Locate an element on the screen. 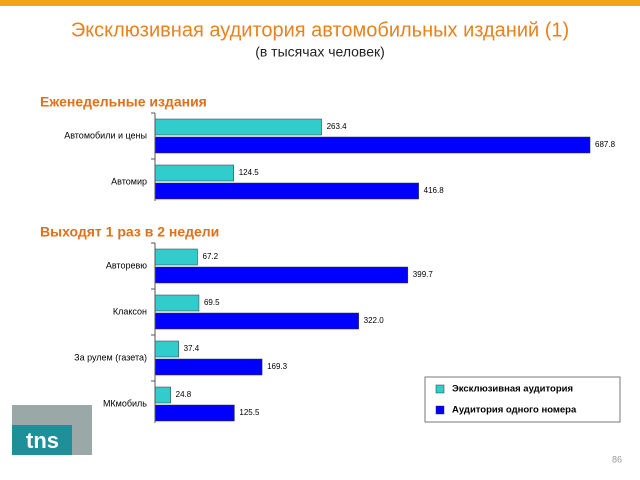  value-label: 322.0 is located at coordinates (374, 320).